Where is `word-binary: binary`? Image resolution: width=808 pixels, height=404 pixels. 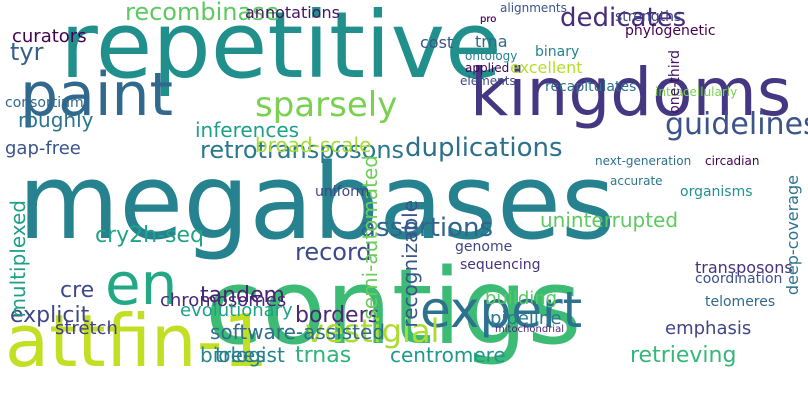 word-binary: binary is located at coordinates (557, 52).